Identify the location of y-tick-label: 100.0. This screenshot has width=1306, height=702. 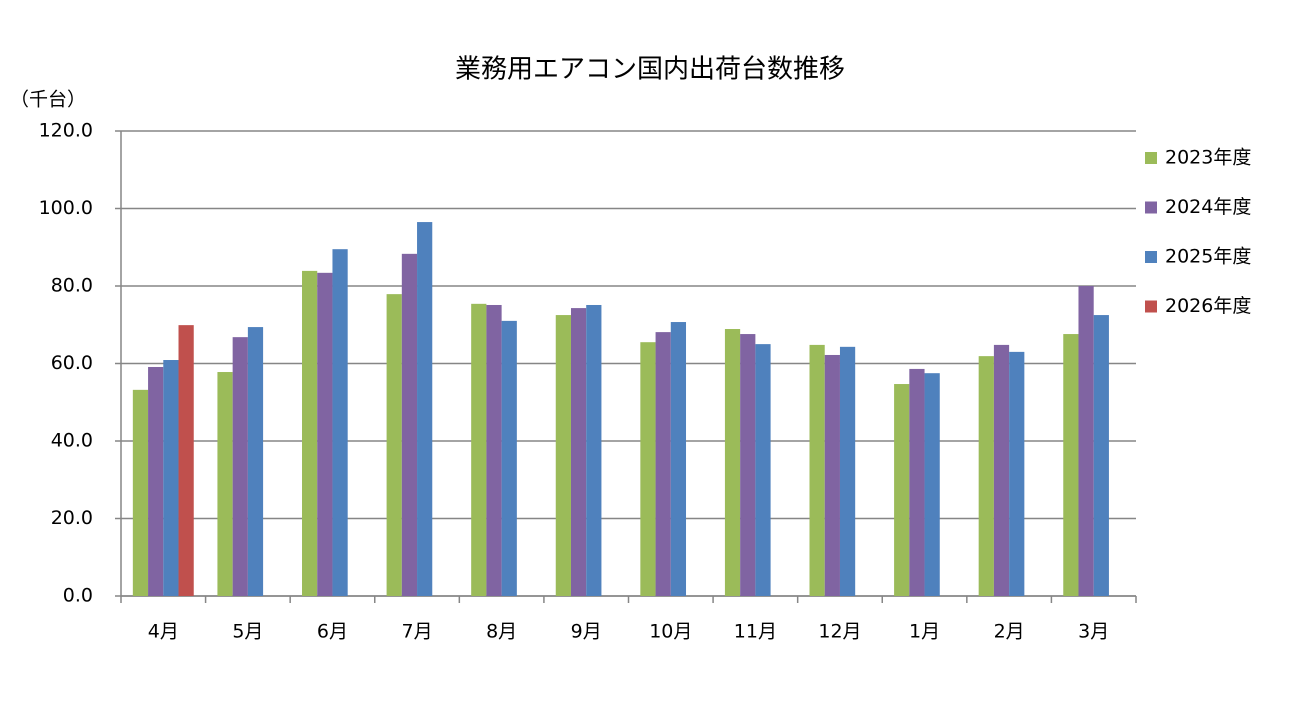
(66, 208).